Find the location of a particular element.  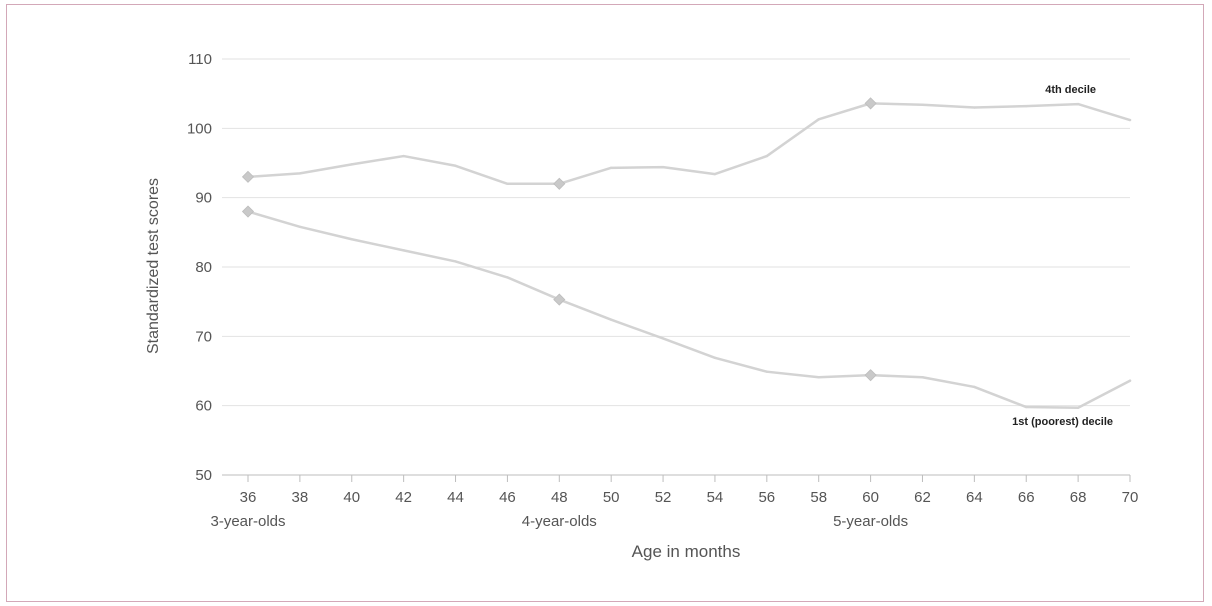

group-label-4-year-olds: 4-year-olds is located at coordinates (559, 521).